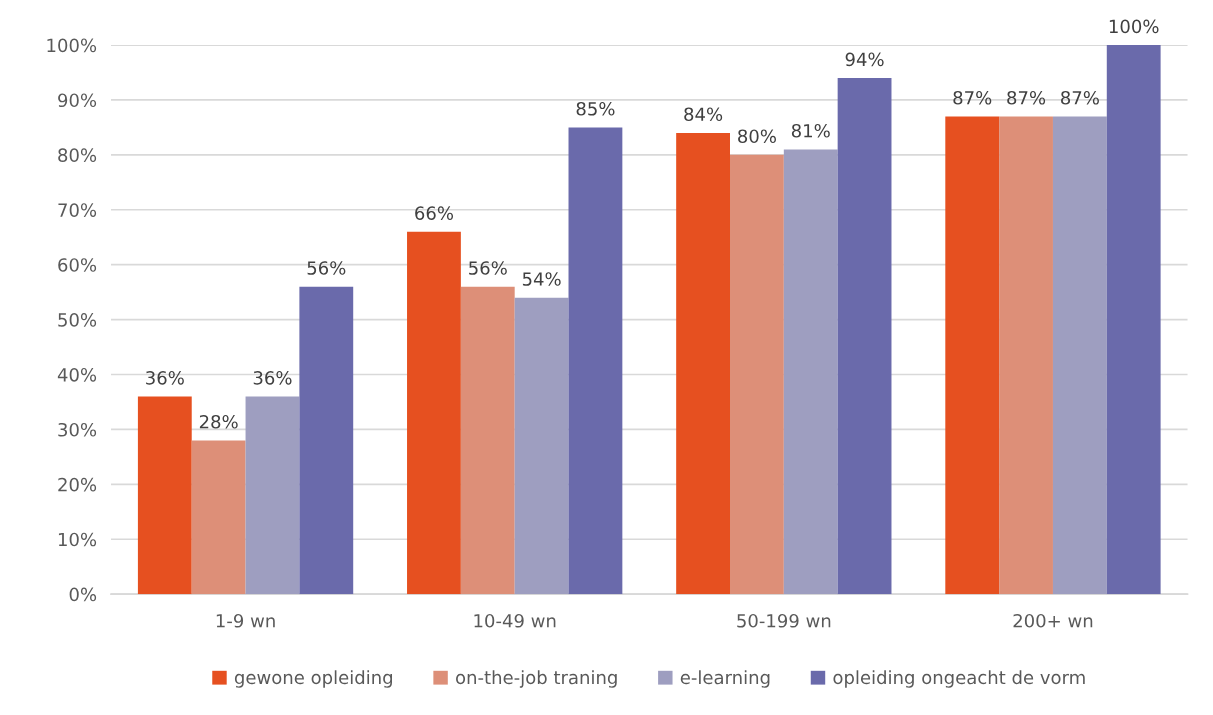 The height and width of the screenshot is (715, 1213). What do you see at coordinates (757, 136) in the screenshot?
I see `data-label: 80%` at bounding box center [757, 136].